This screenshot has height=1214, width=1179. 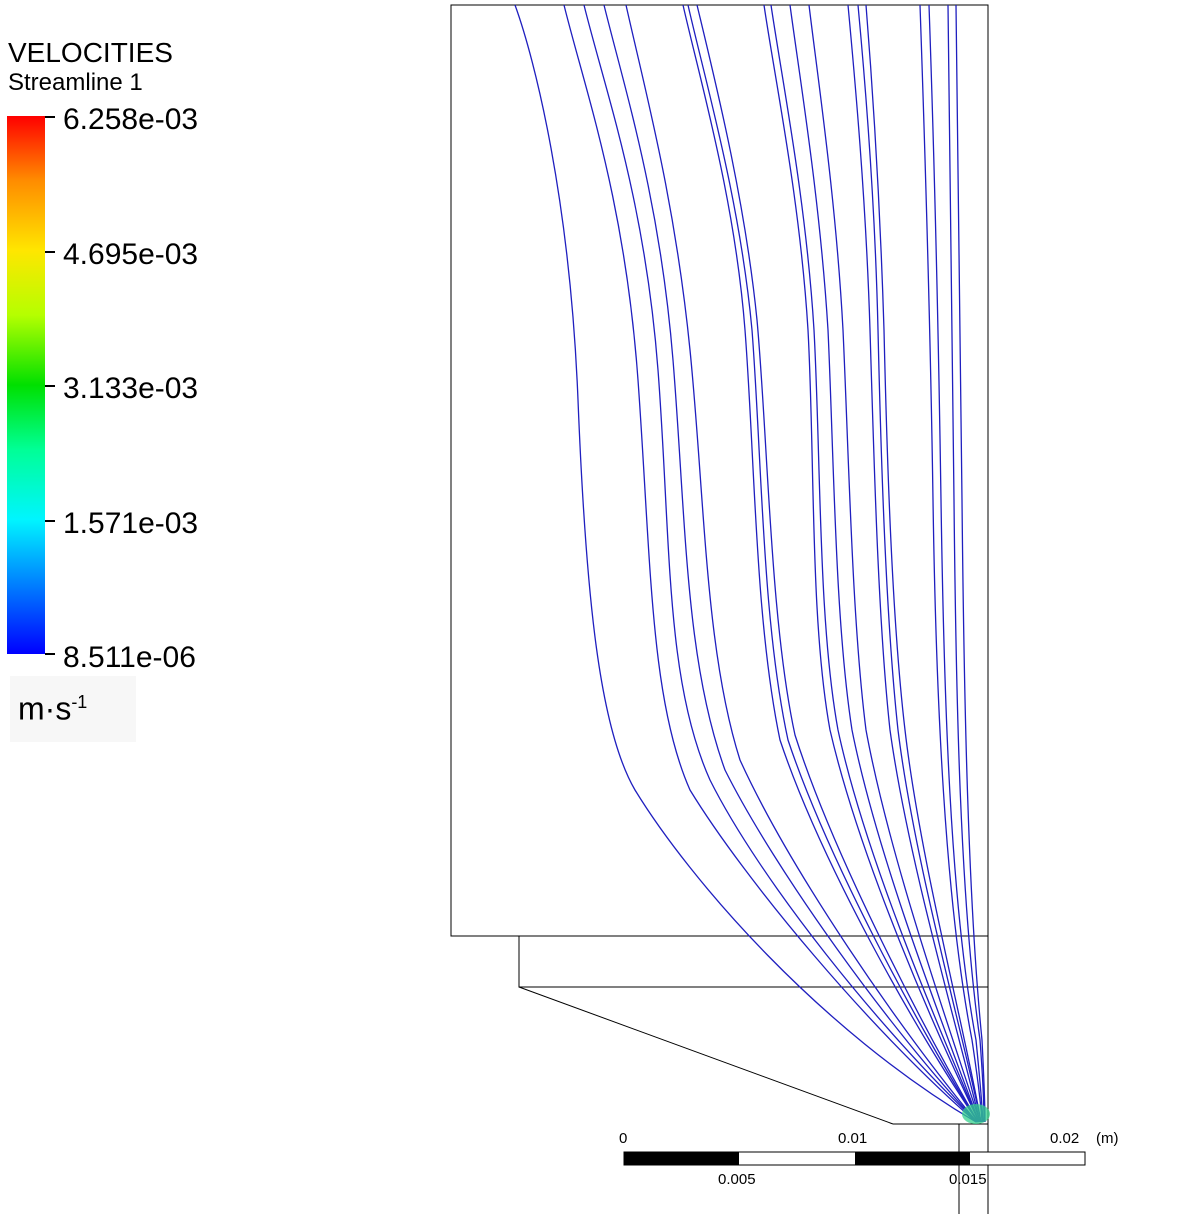 What do you see at coordinates (129, 657) in the screenshot?
I see `legend-min-label: 8.511e-06` at bounding box center [129, 657].